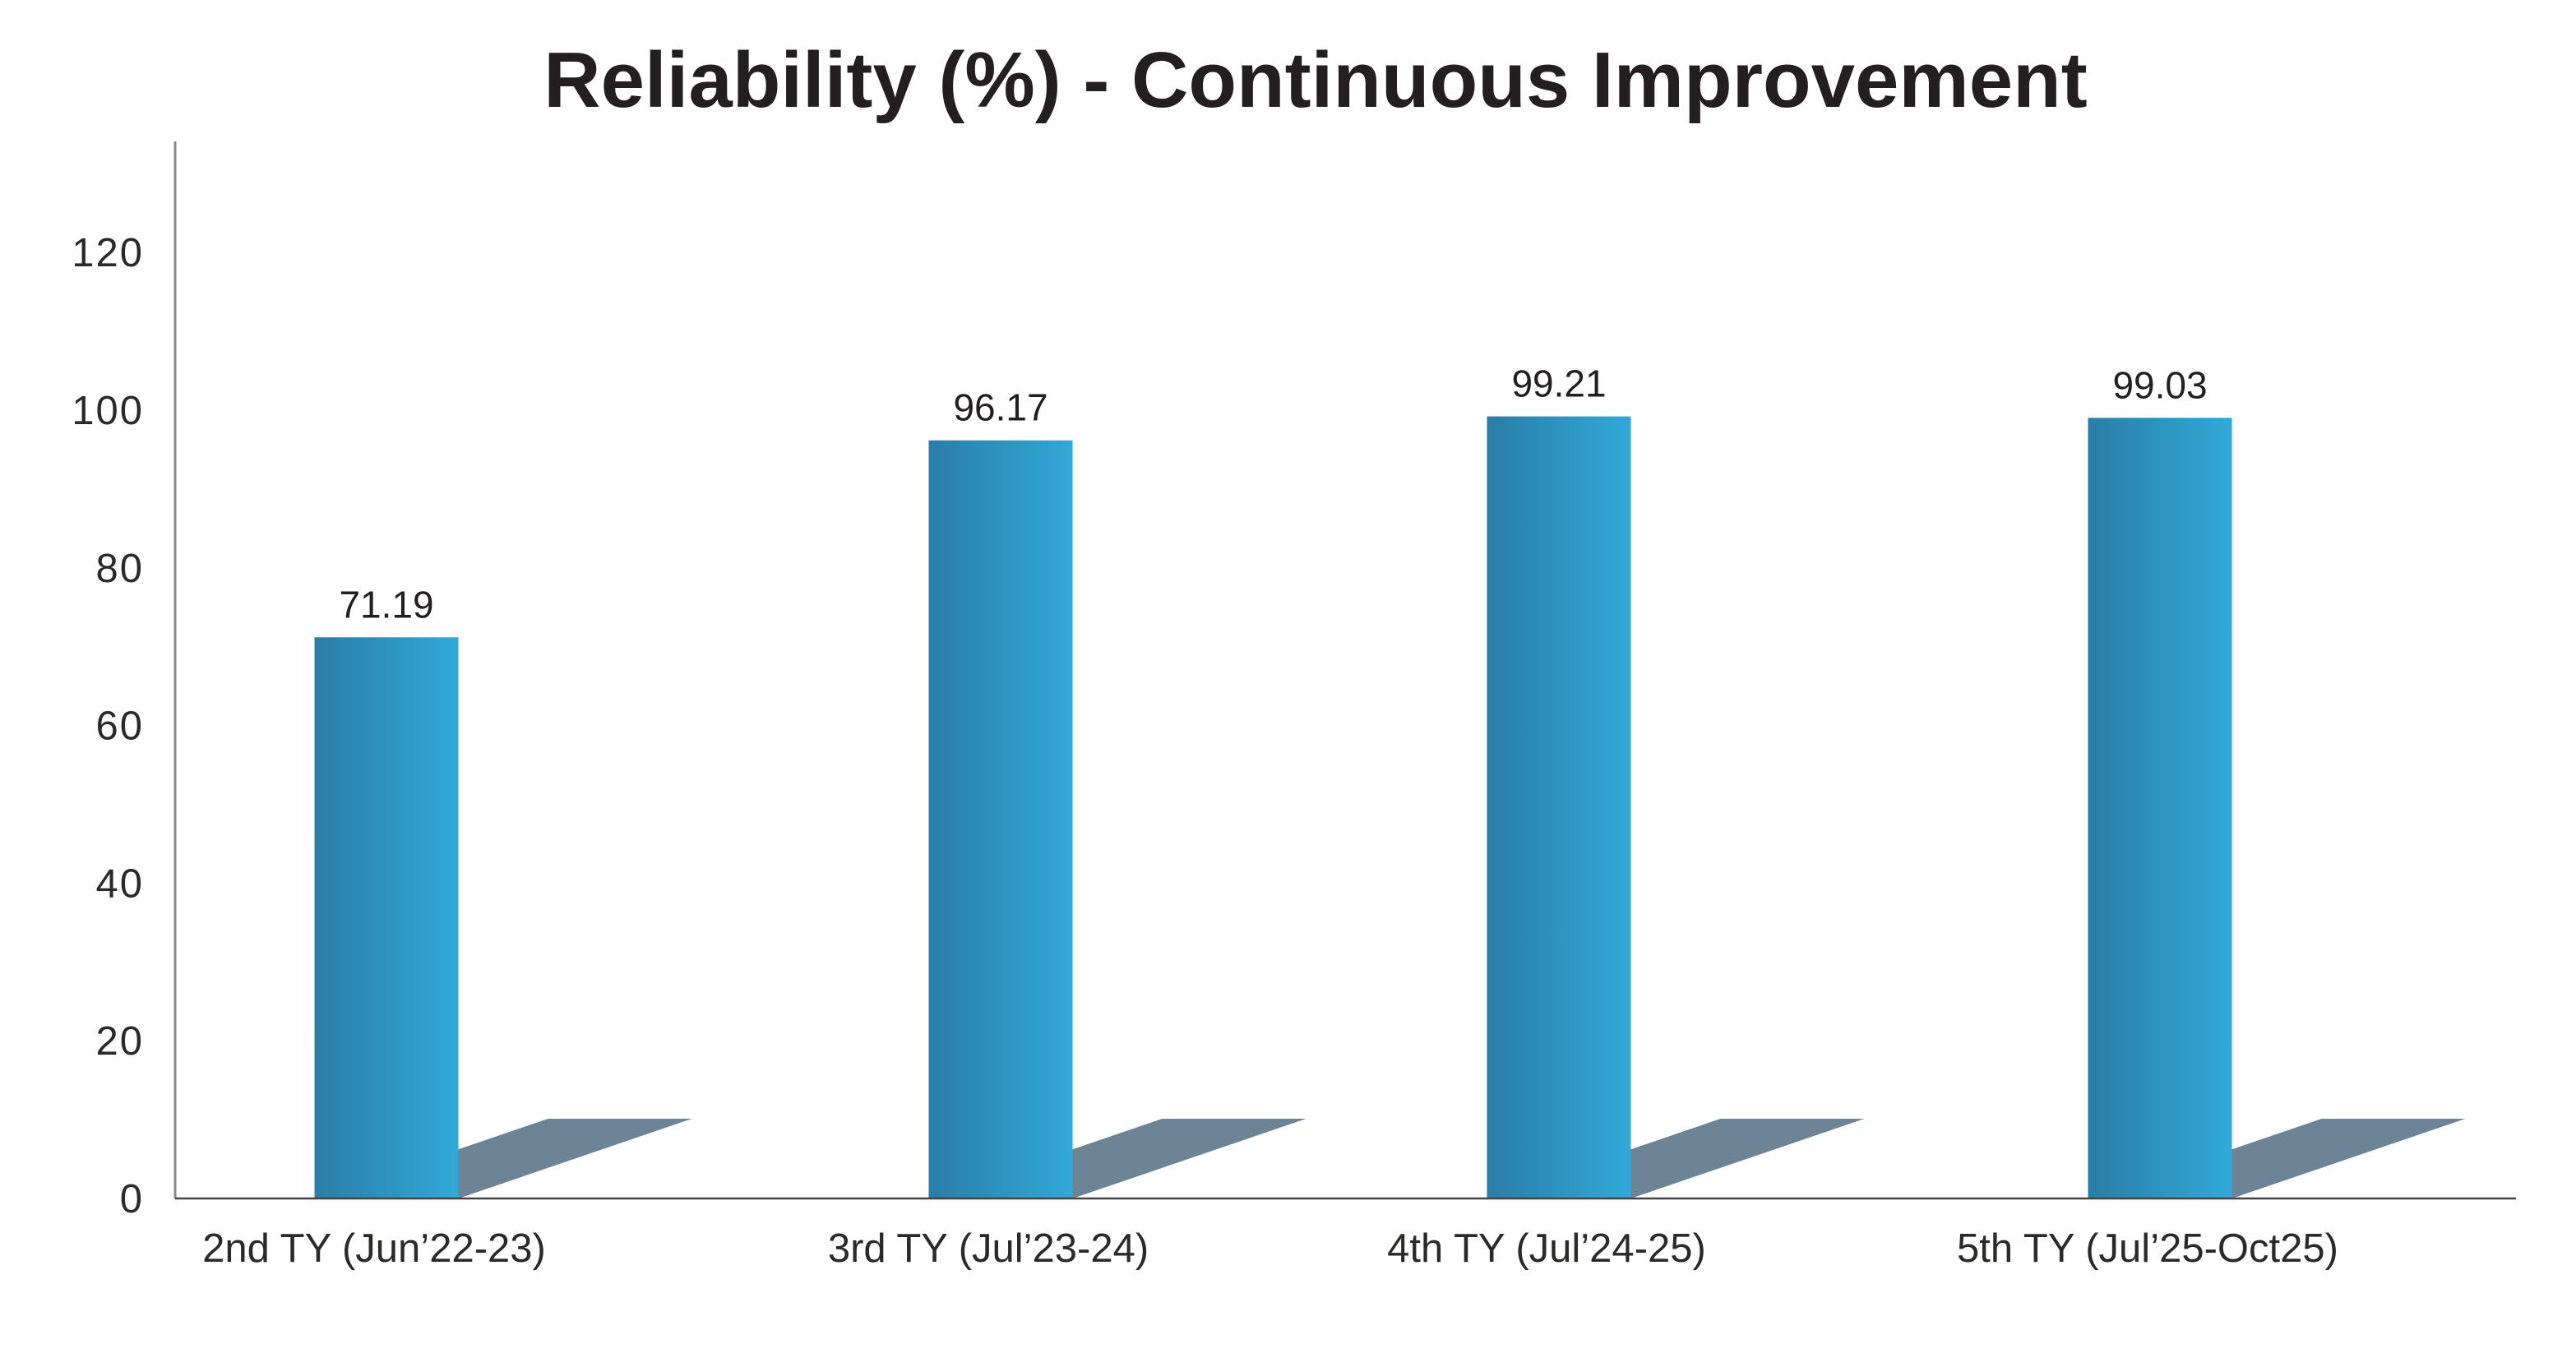 This screenshot has height=1353, width=2576. Describe the element at coordinates (2159, 384) in the screenshot. I see `value-label: 99.03` at that location.